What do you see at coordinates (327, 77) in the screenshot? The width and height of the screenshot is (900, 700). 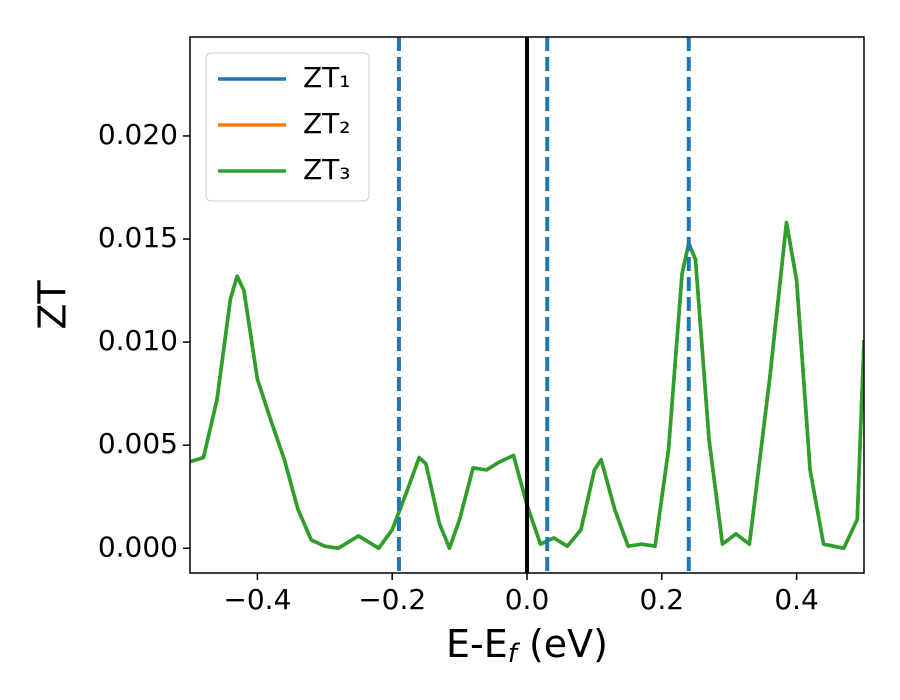 I see `legend-label: ZT₁` at bounding box center [327, 77].